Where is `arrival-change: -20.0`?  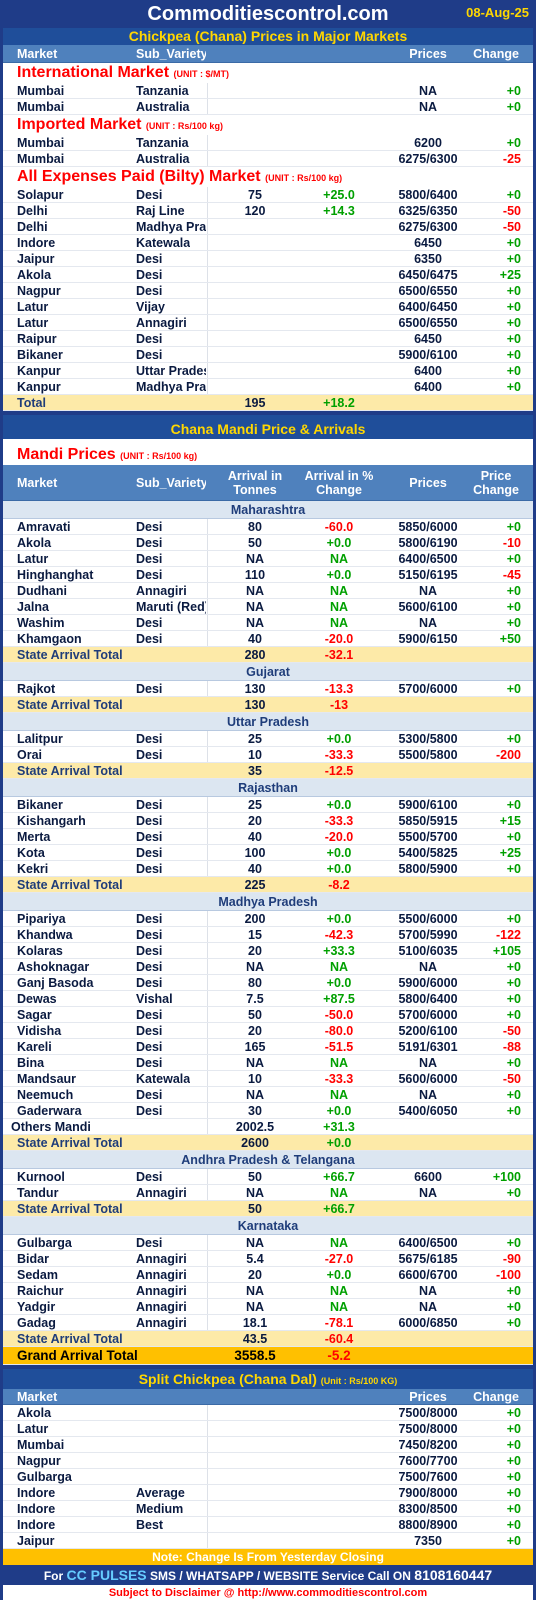
arrival-change: -20.0 is located at coordinates (339, 639).